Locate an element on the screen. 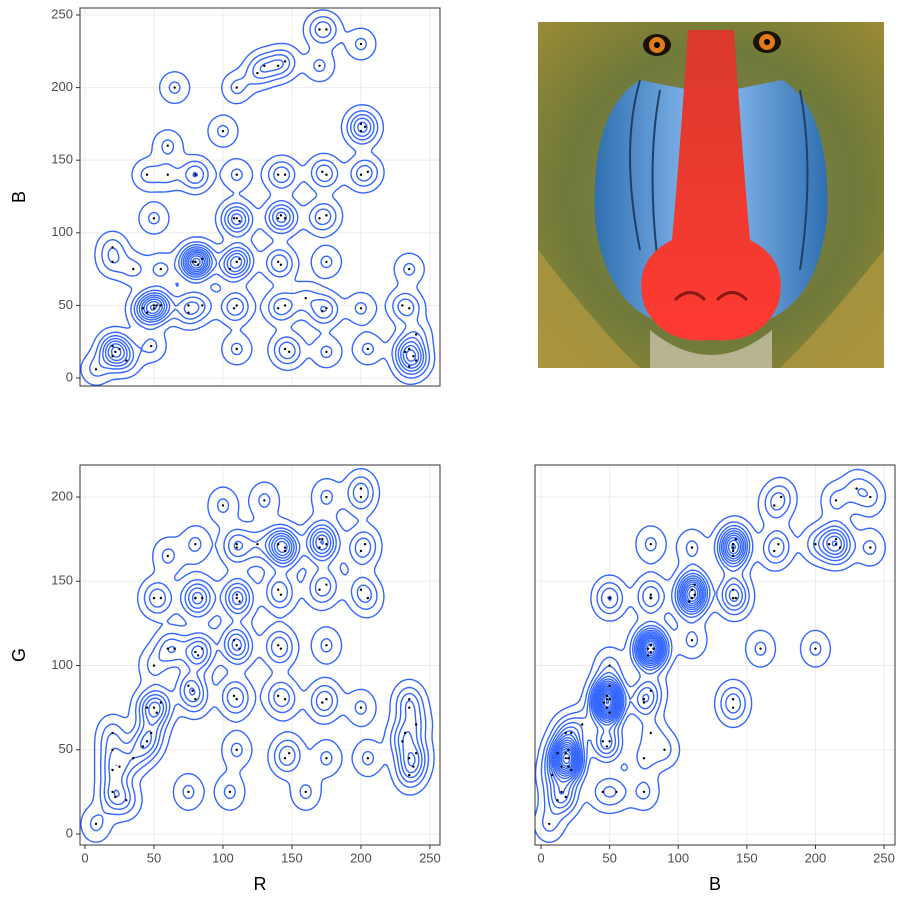 The height and width of the screenshot is (904, 911). y-tick-label: 250 is located at coordinates (62, 13).